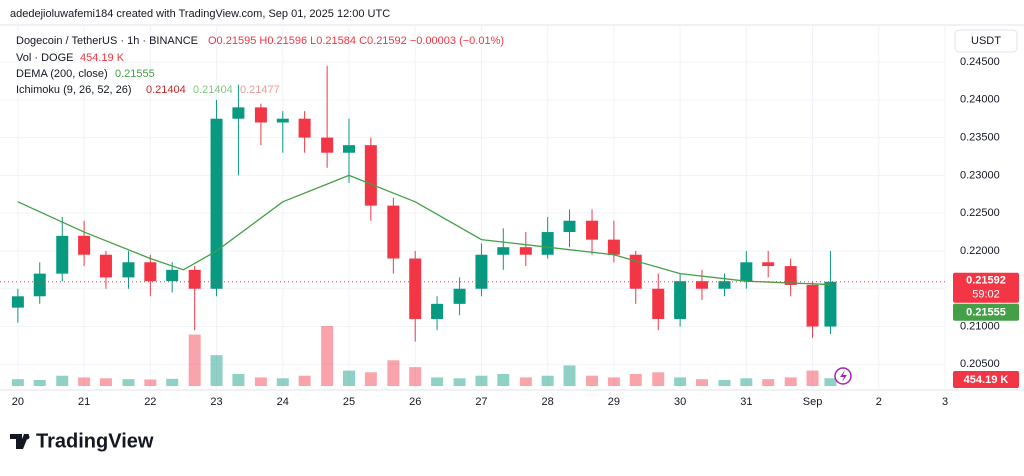 The height and width of the screenshot is (476, 1024). Describe the element at coordinates (813, 402) in the screenshot. I see `x-tick-label: Sep` at that location.